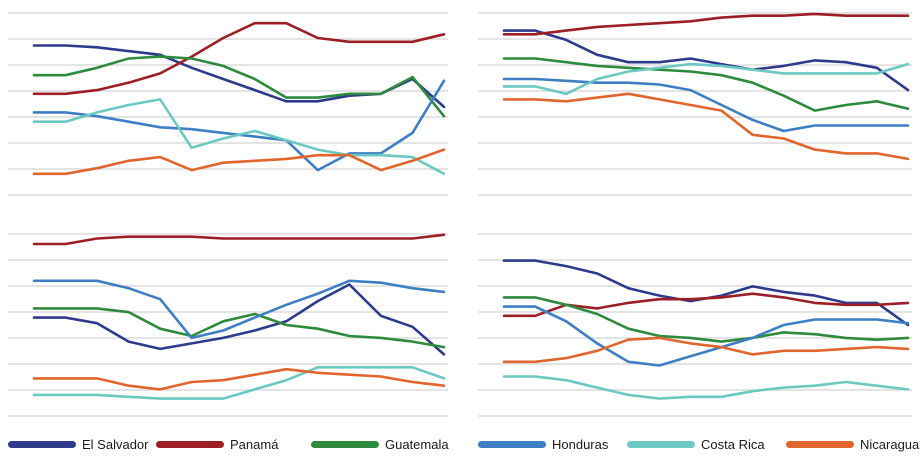 The image size is (920, 462). What do you see at coordinates (733, 444) in the screenshot?
I see `legend-label: Costa Rica` at bounding box center [733, 444].